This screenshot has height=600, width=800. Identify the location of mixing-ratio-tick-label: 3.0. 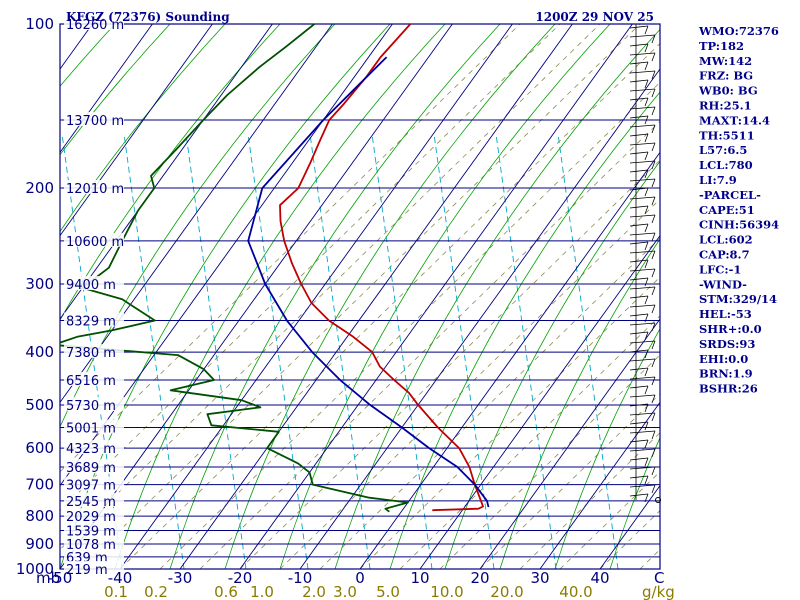
(345, 591).